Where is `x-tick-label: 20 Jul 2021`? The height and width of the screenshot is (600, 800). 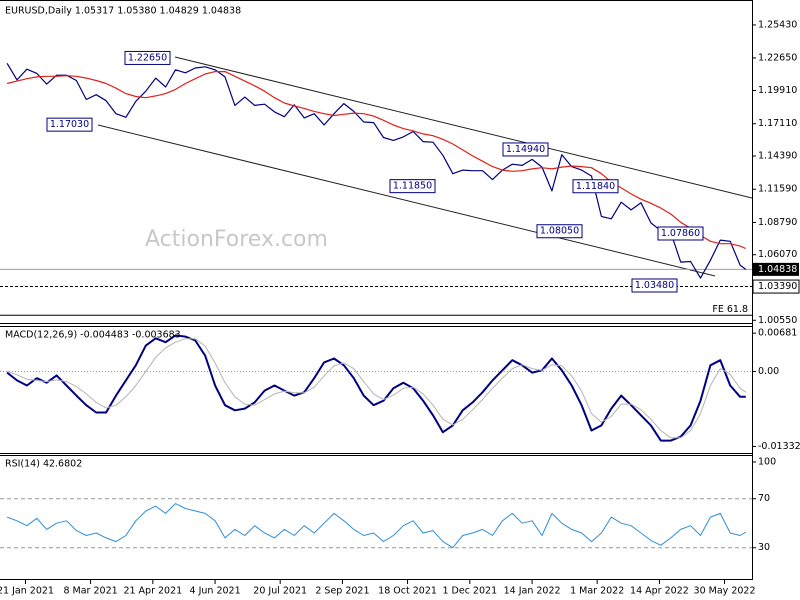 x-tick-label: 20 Jul 2021 is located at coordinates (280, 591).